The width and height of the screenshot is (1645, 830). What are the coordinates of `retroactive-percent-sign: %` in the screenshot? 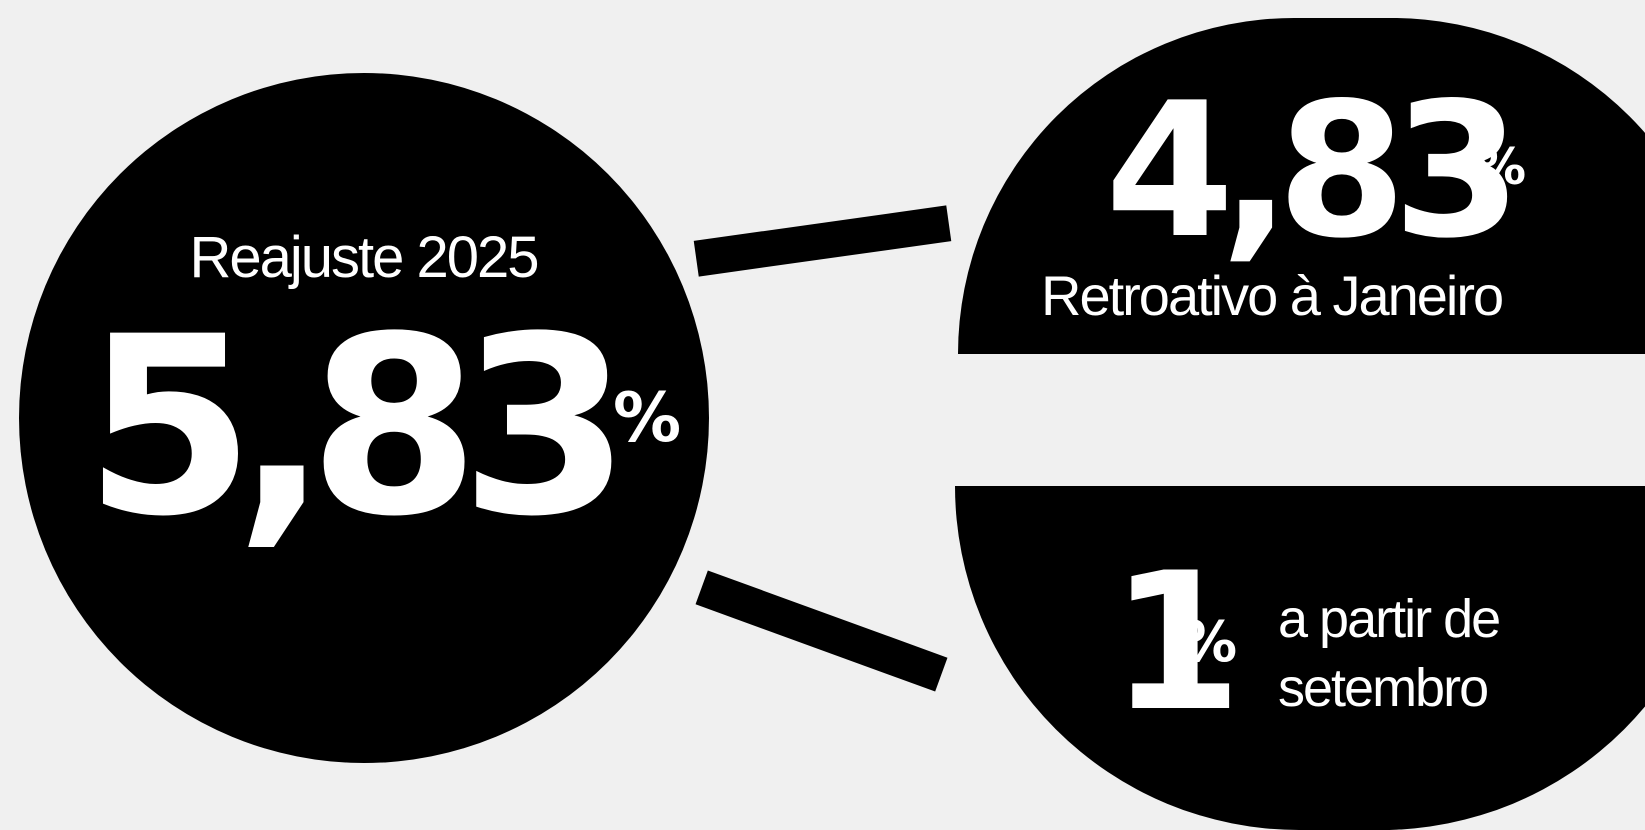 It's located at (1501, 167).